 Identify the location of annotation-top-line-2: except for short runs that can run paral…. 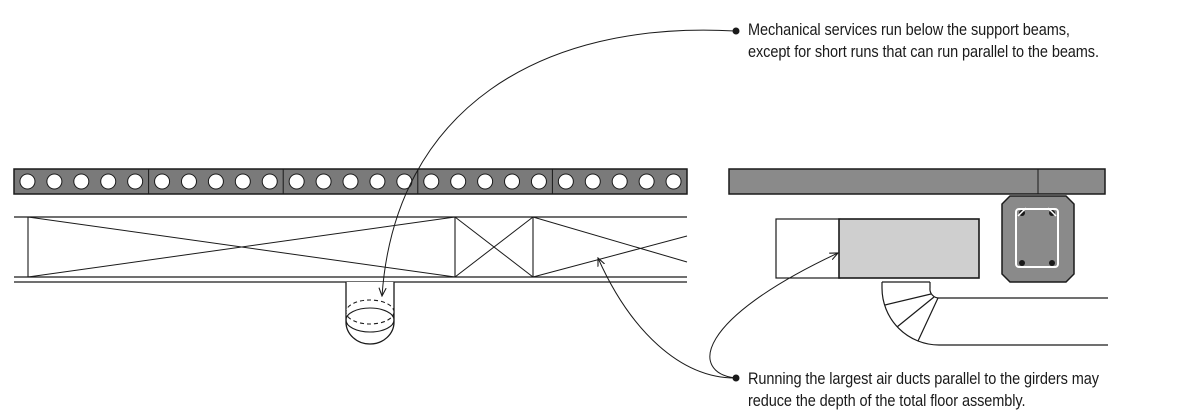
(923, 52).